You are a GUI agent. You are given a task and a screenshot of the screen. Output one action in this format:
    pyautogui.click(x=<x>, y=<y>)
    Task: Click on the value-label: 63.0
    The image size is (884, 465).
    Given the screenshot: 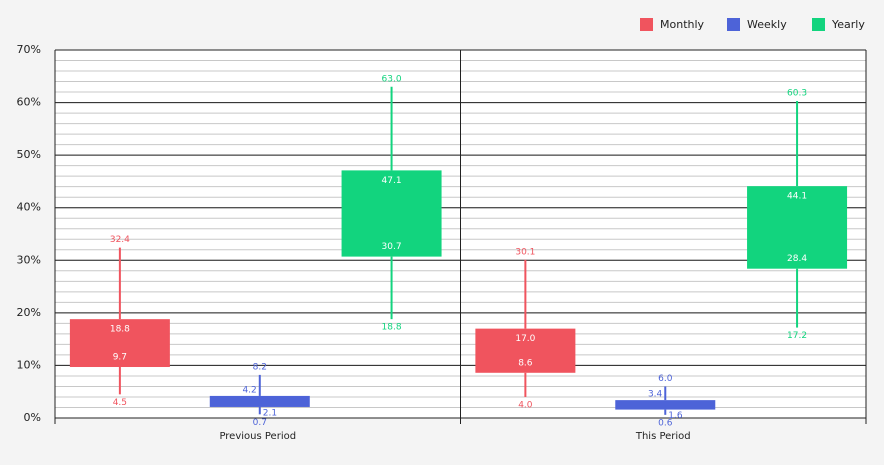 What is the action you would take?
    pyautogui.click(x=392, y=79)
    